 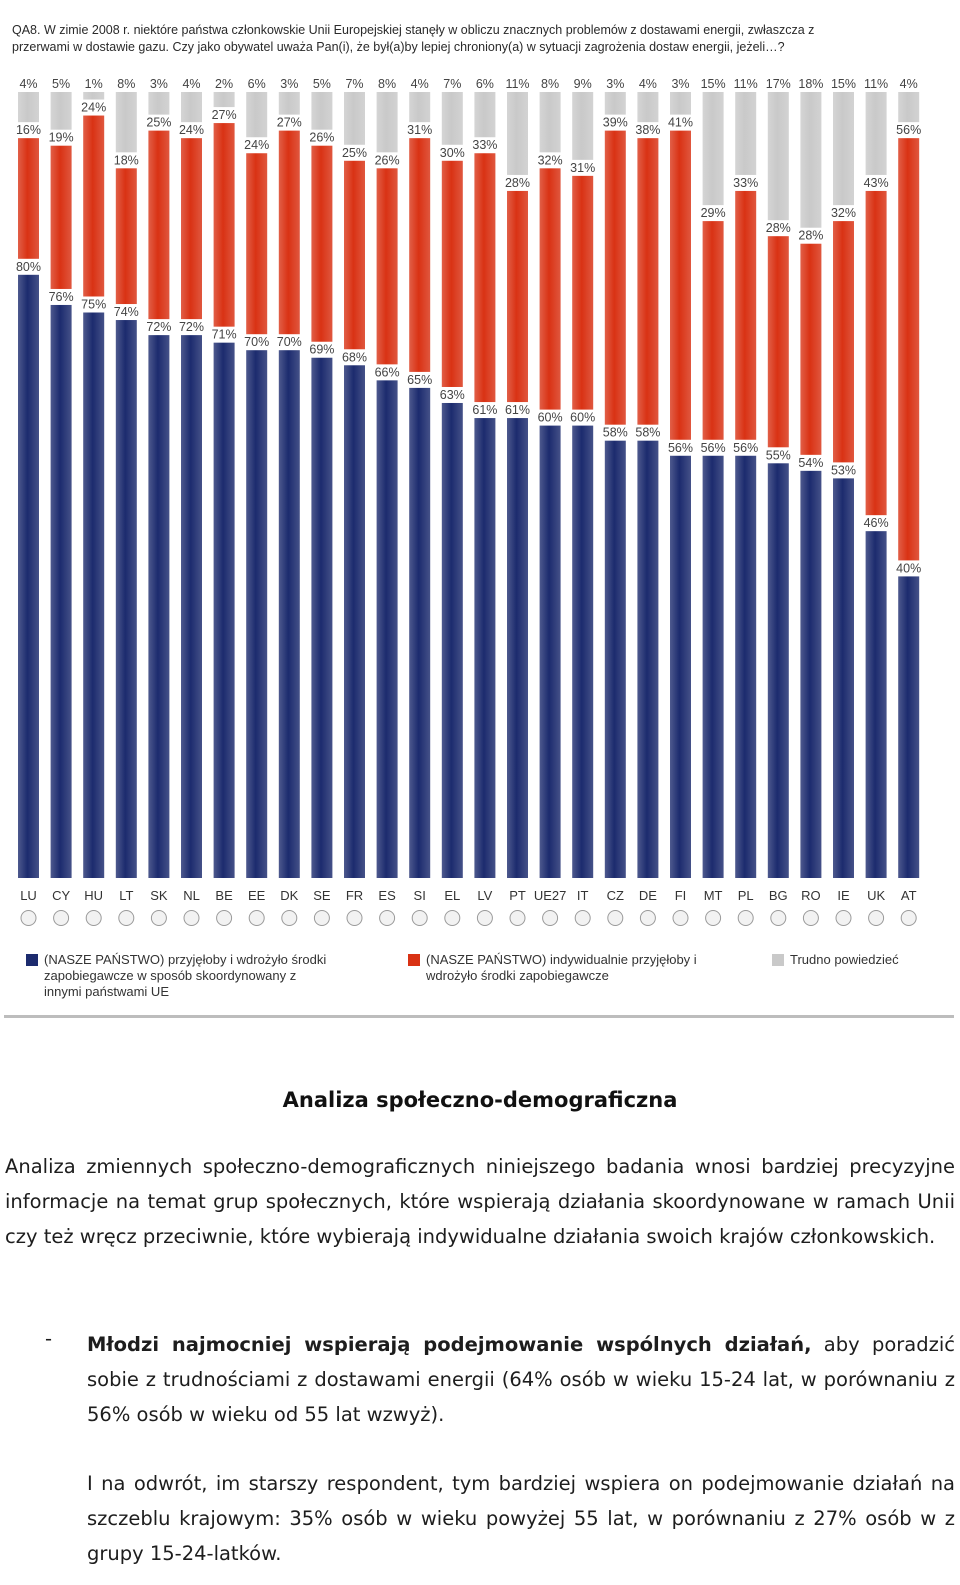 What do you see at coordinates (680, 84) in the screenshot?
I see `label-dont-know-FI: 3%` at bounding box center [680, 84].